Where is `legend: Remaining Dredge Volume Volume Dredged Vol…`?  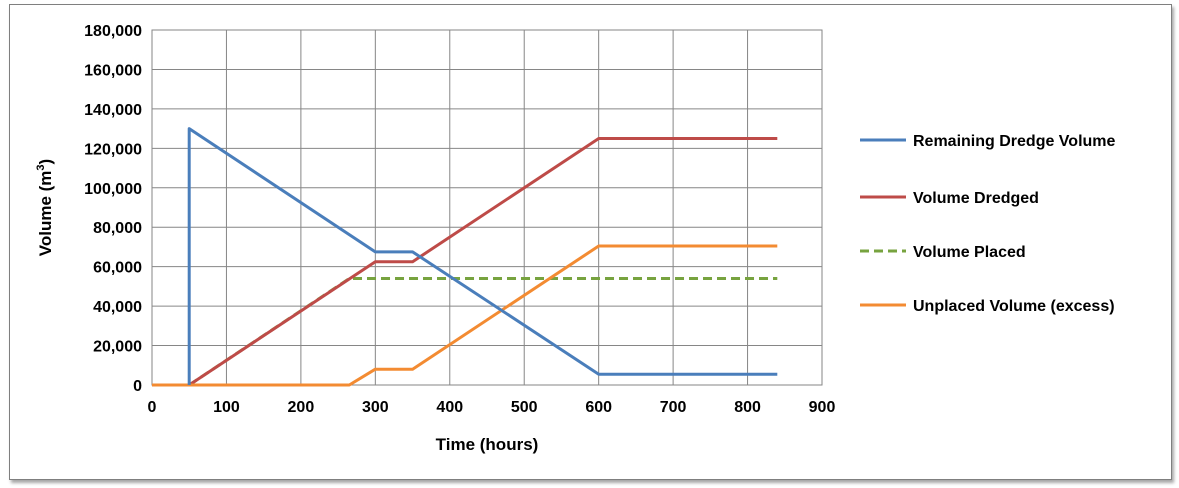 legend: Remaining Dredge Volume Volume Dredged Vol… is located at coordinates (988, 224).